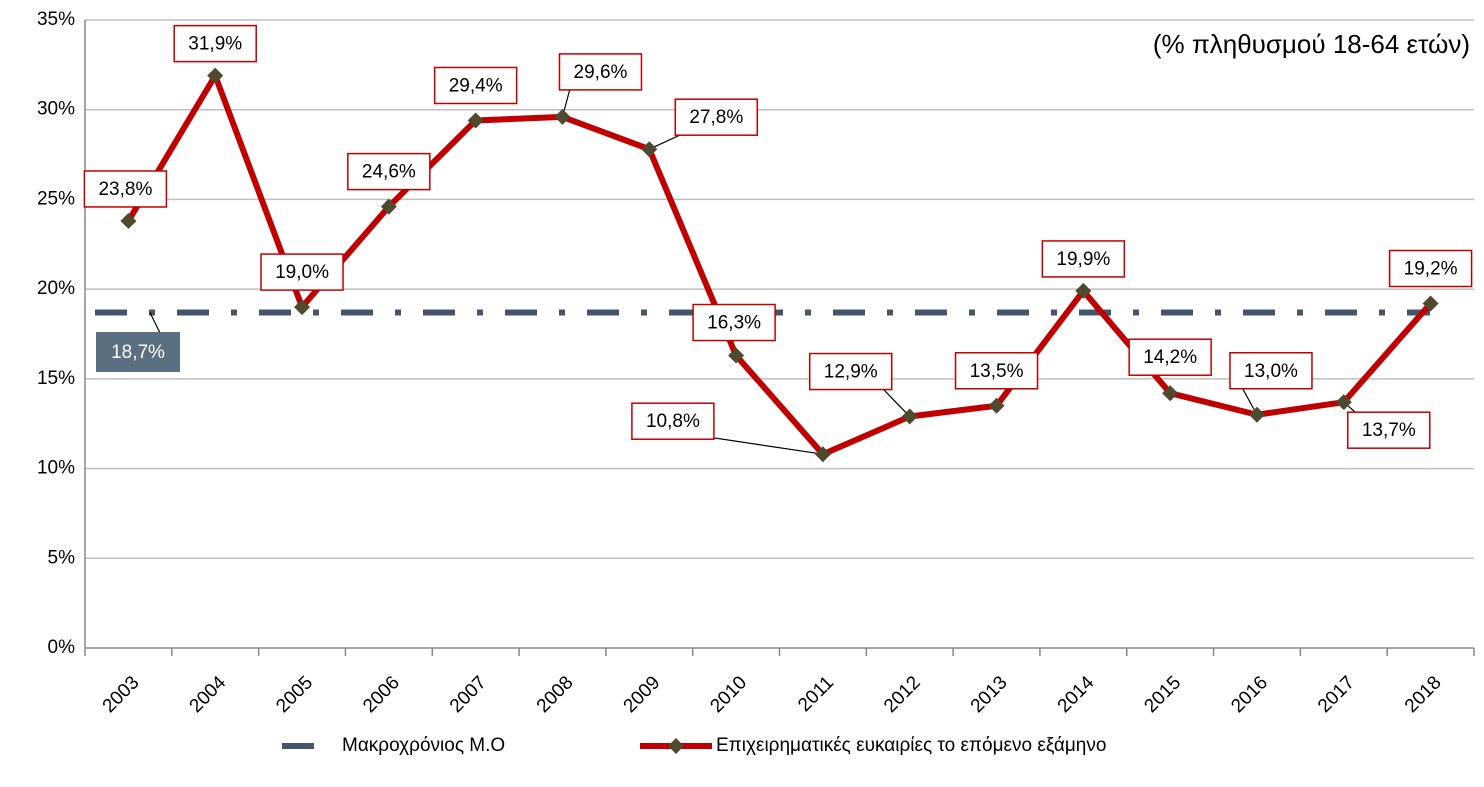  Describe the element at coordinates (728, 694) in the screenshot. I see `x-tick-label: 2010` at that location.